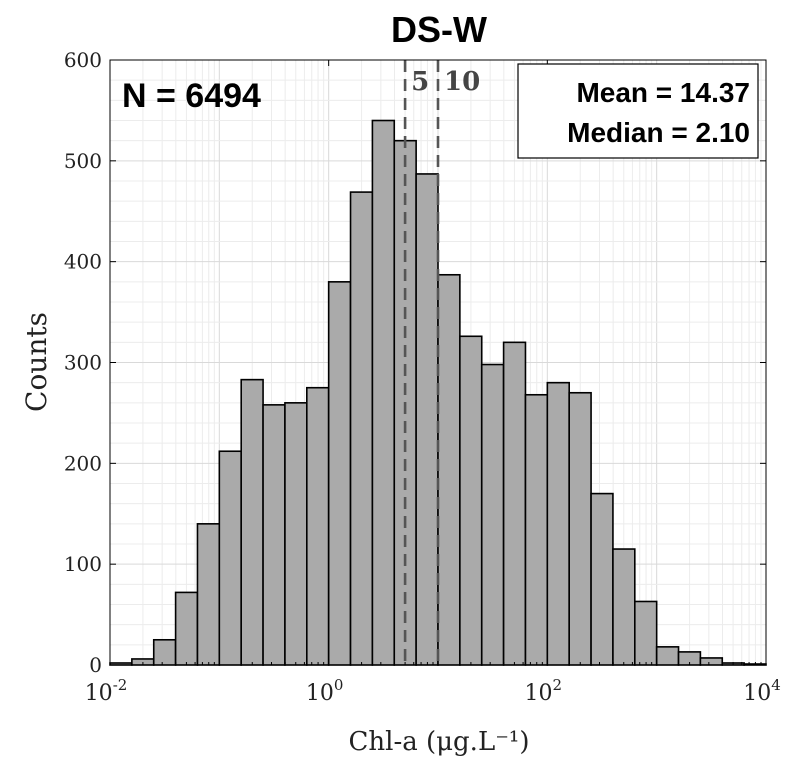  What do you see at coordinates (83, 564) in the screenshot?
I see `y-tick-label: 100` at bounding box center [83, 564].